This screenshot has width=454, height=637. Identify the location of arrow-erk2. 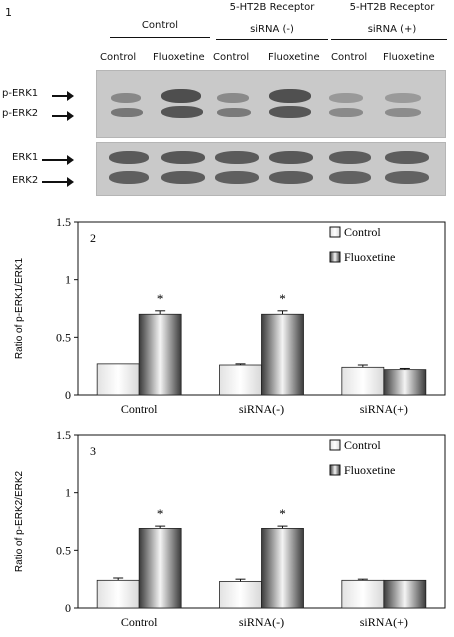
(58, 182).